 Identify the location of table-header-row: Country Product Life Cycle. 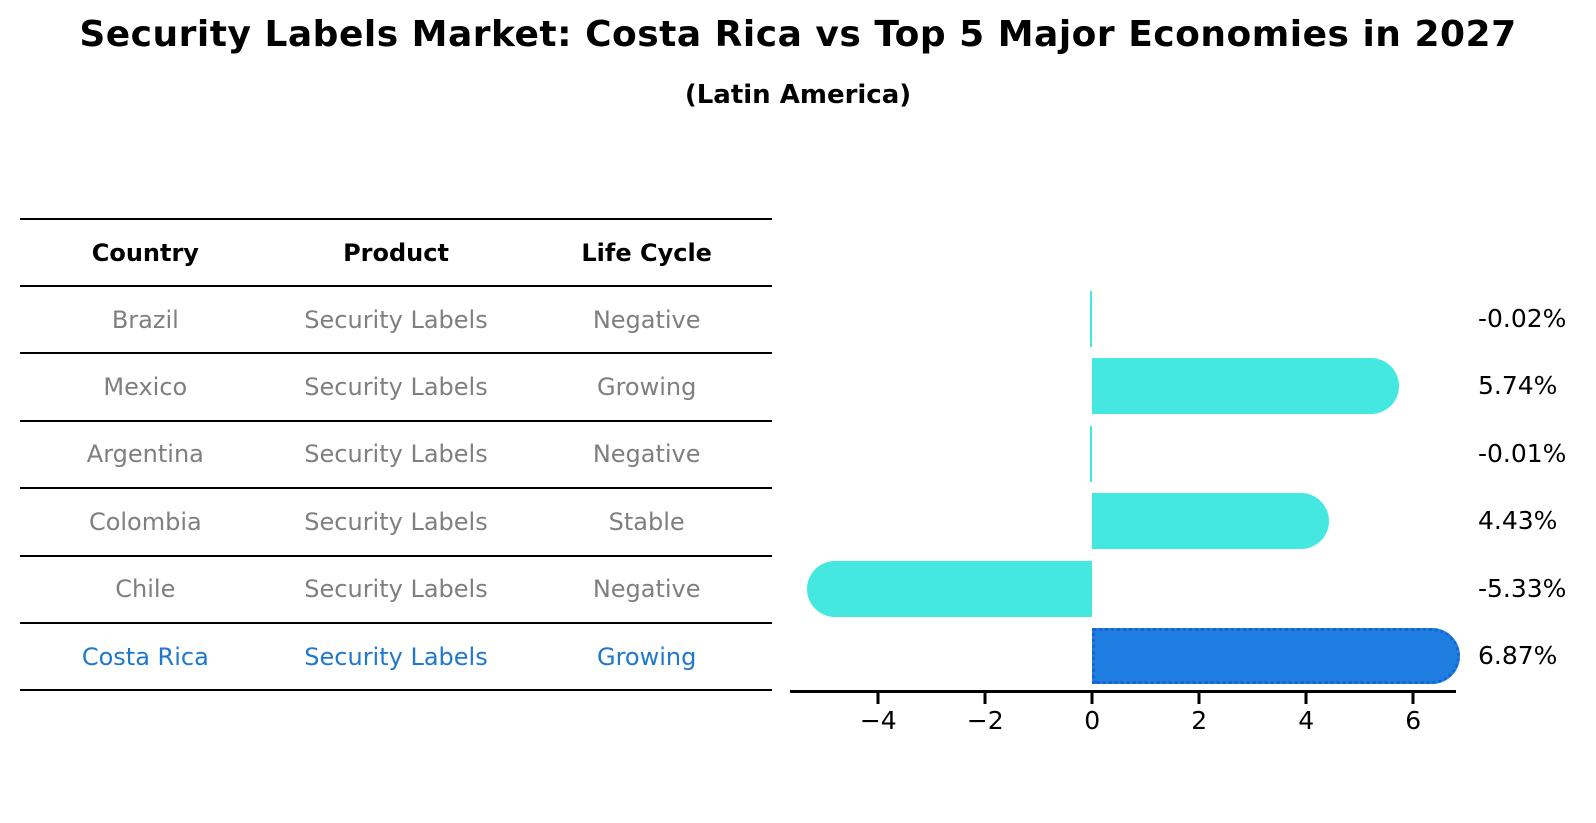
(396, 252).